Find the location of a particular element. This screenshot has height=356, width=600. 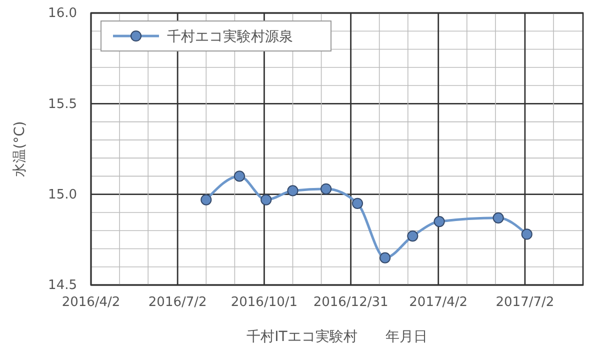

y-tick-label: 16.0 is located at coordinates (62, 14).